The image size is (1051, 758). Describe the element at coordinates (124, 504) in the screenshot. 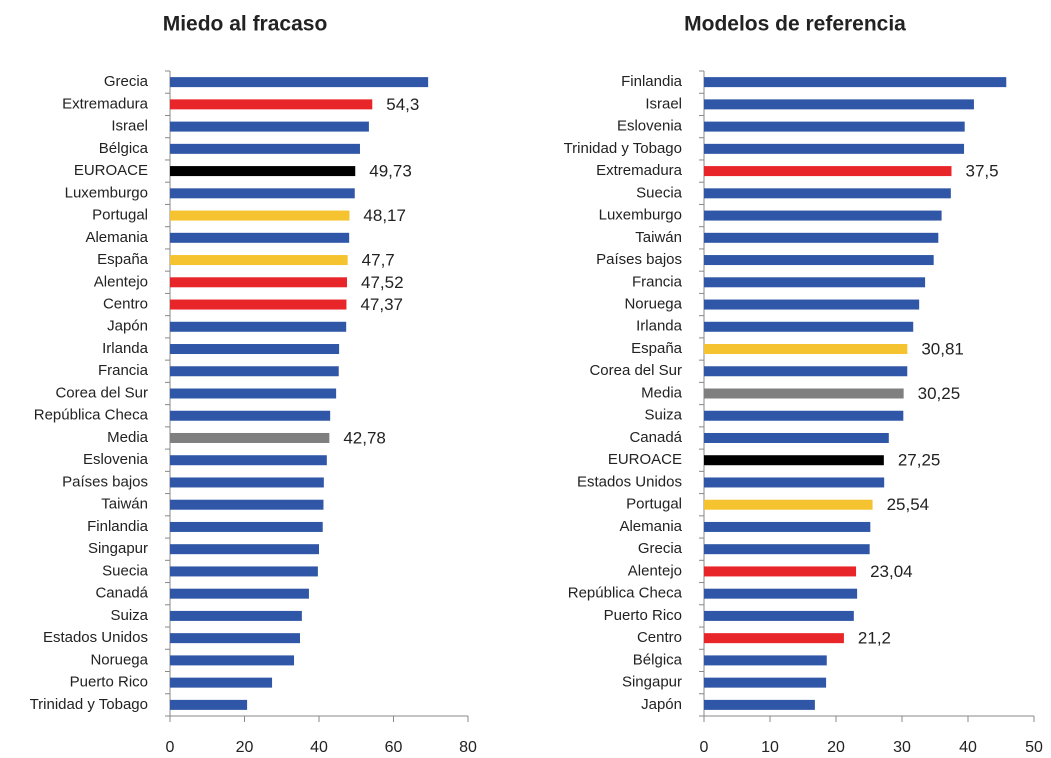

I see `category-label: Taiwán` at that location.